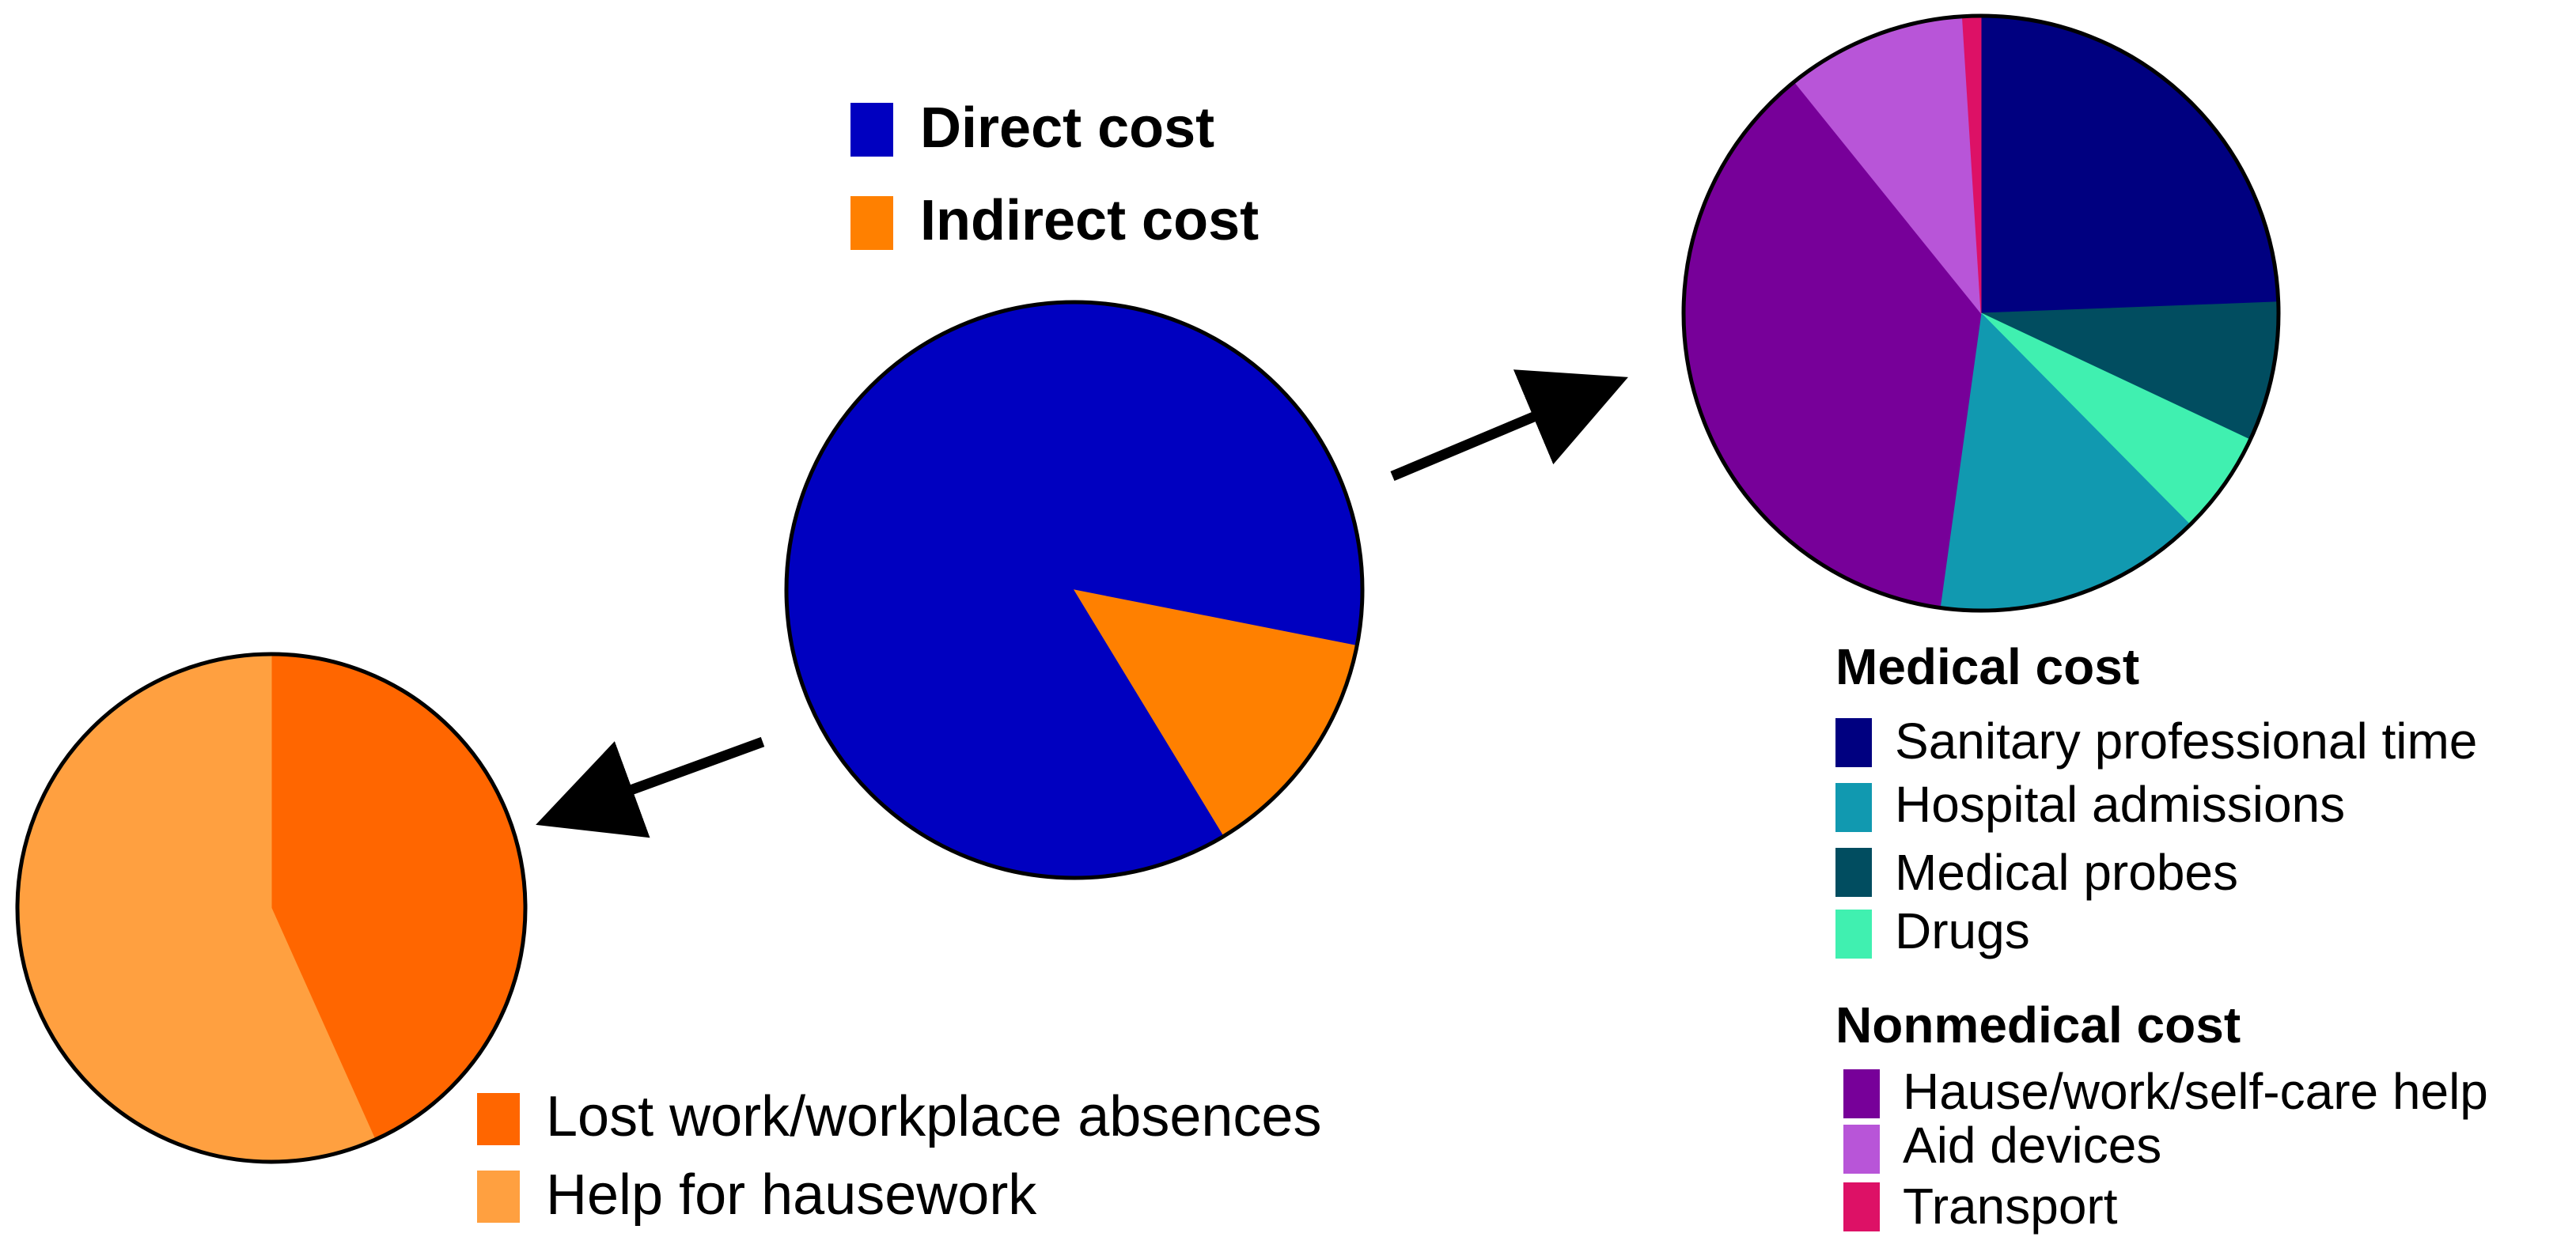 The height and width of the screenshot is (1252, 2576). I want to click on legend-swatch-help-for-housework, so click(498, 1197).